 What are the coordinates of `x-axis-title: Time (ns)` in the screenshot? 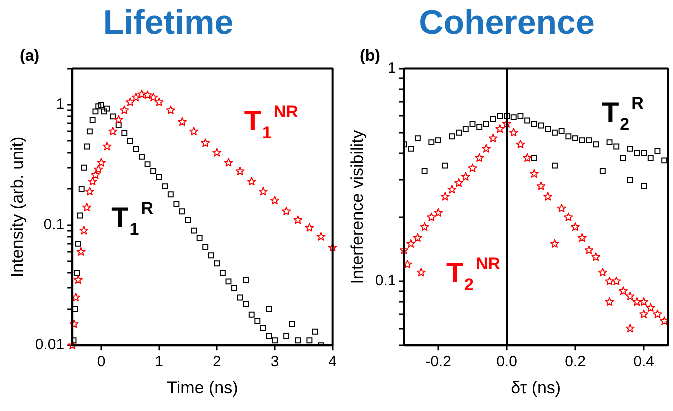 It's located at (202, 388).